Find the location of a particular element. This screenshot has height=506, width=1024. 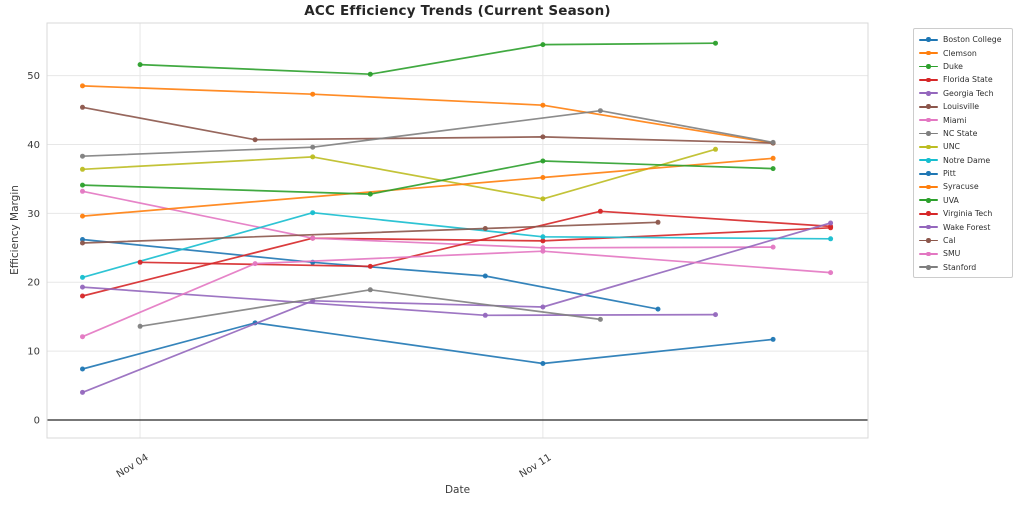

series-line-louisville is located at coordinates (428, 125).